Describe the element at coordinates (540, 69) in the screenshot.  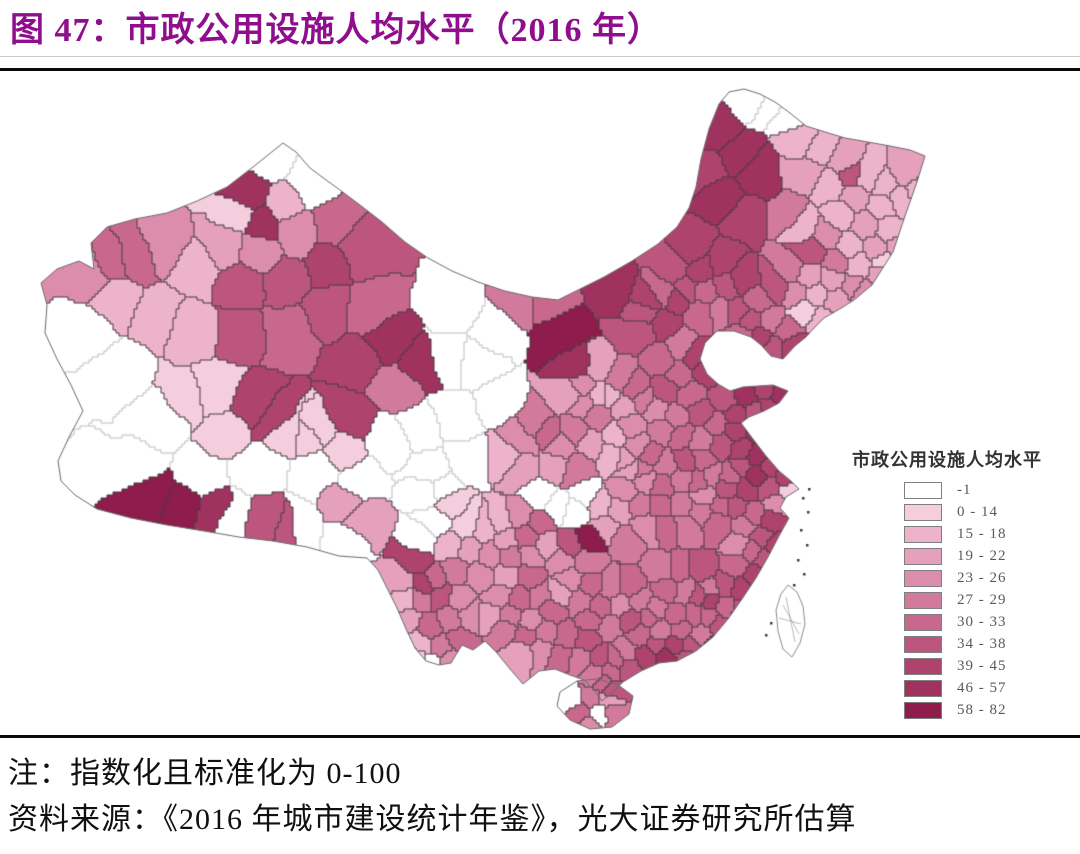
I see `title-divider` at that location.